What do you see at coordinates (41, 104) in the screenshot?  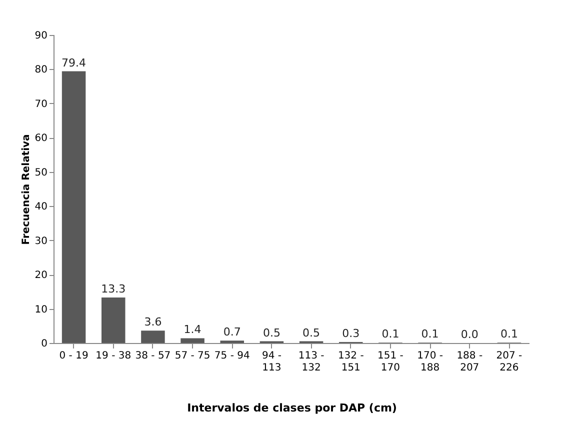 I see `y-tick-label: 70` at bounding box center [41, 104].